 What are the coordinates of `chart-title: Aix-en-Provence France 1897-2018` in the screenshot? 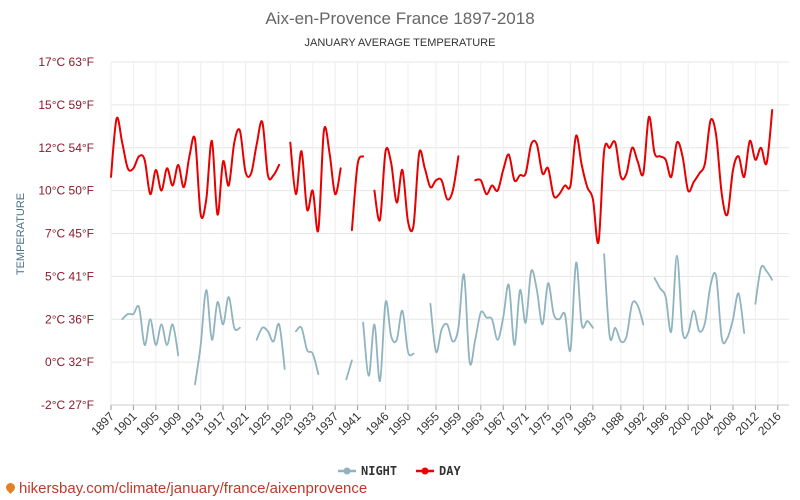 It's located at (399, 18).